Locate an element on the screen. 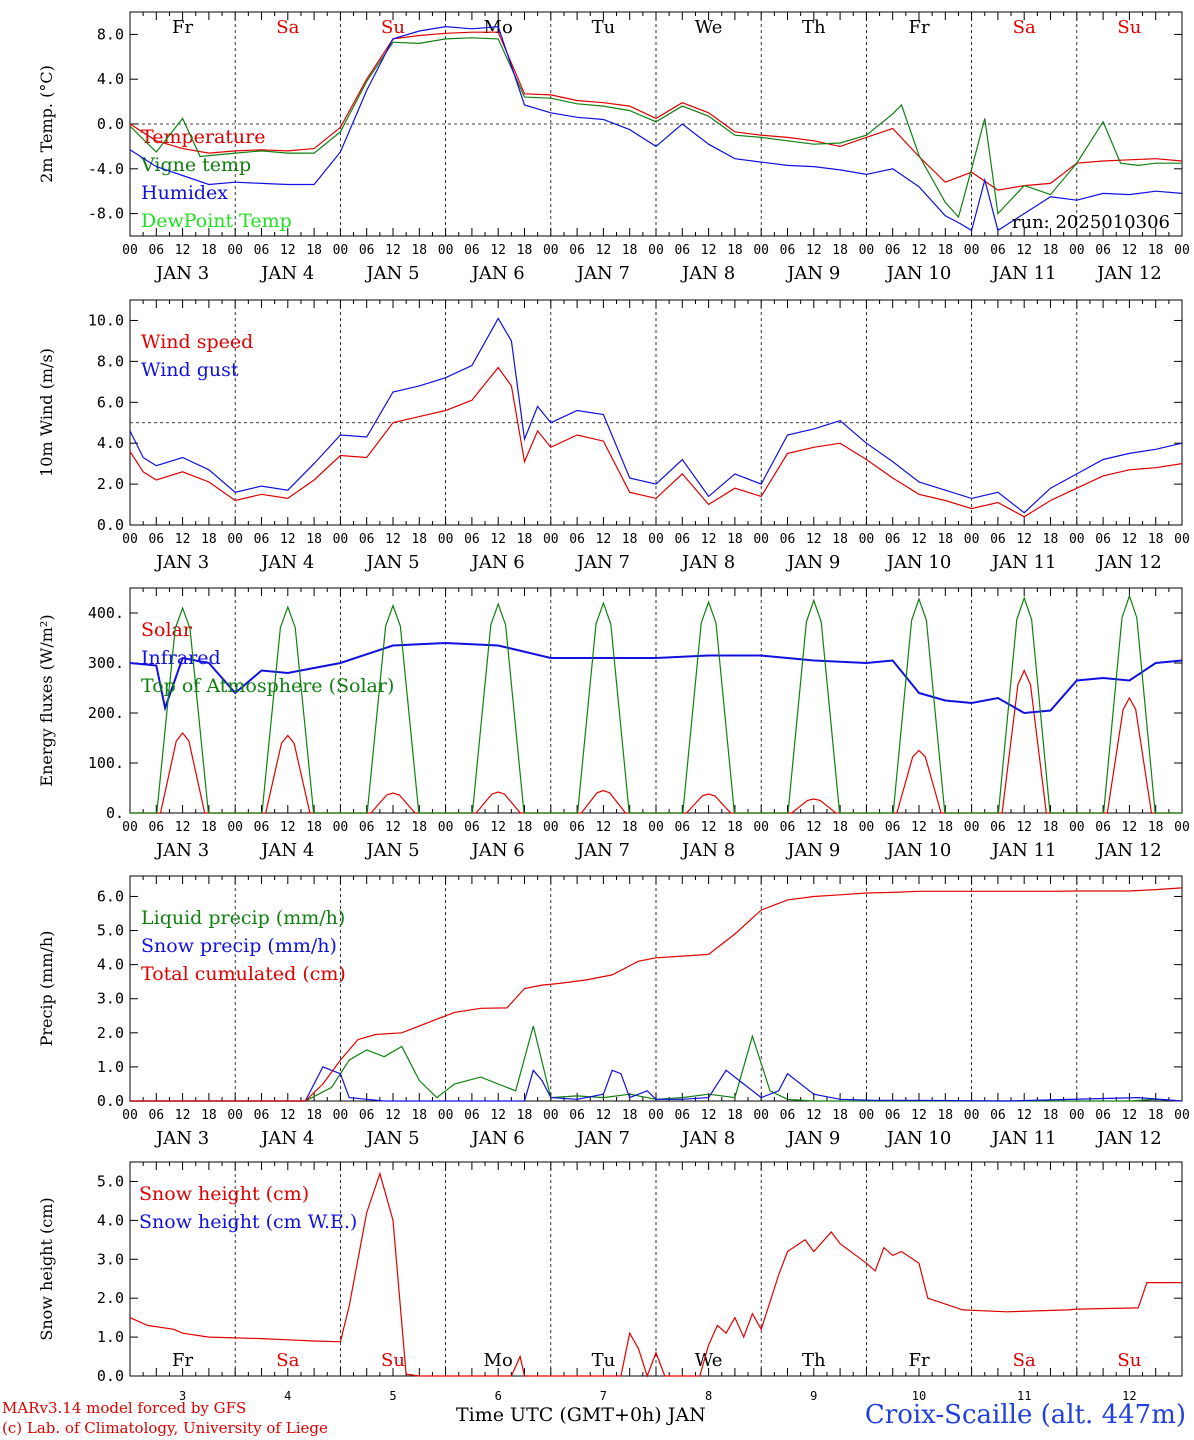  legend-entry: Snow height (cm W.E.) is located at coordinates (248, 1222).